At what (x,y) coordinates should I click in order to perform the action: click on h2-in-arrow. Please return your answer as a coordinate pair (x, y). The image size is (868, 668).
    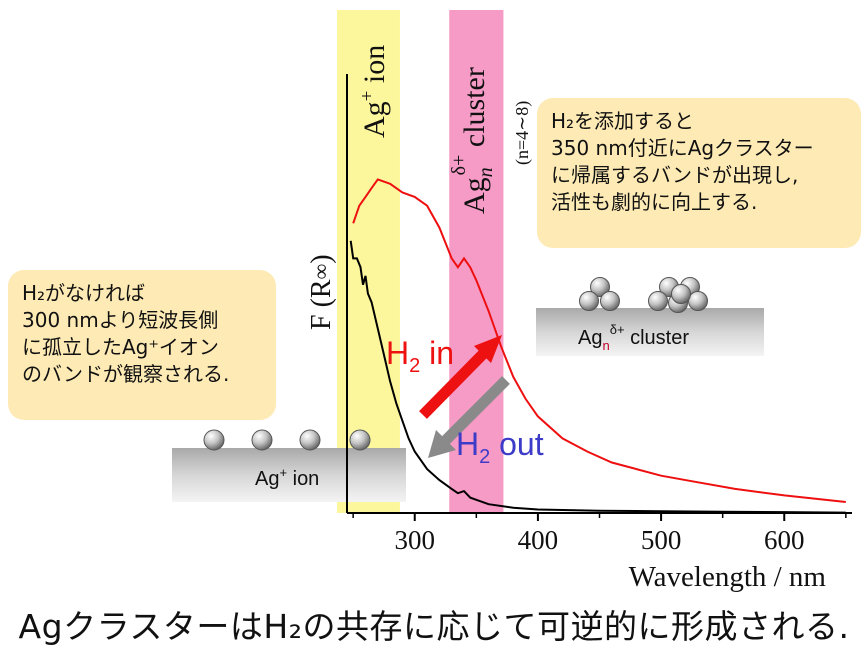
    Looking at the image, I should click on (460, 377).